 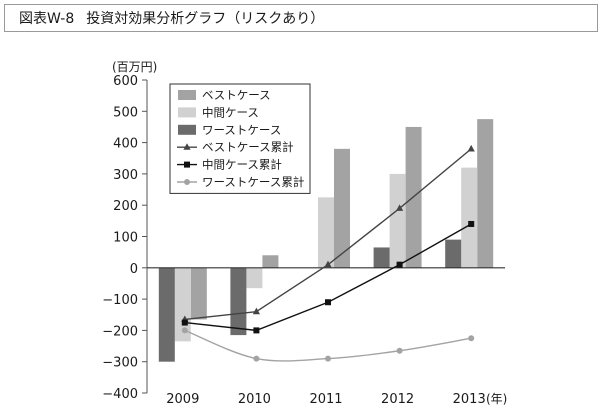 I want to click on x-tick-label: 2013, so click(x=469, y=399).